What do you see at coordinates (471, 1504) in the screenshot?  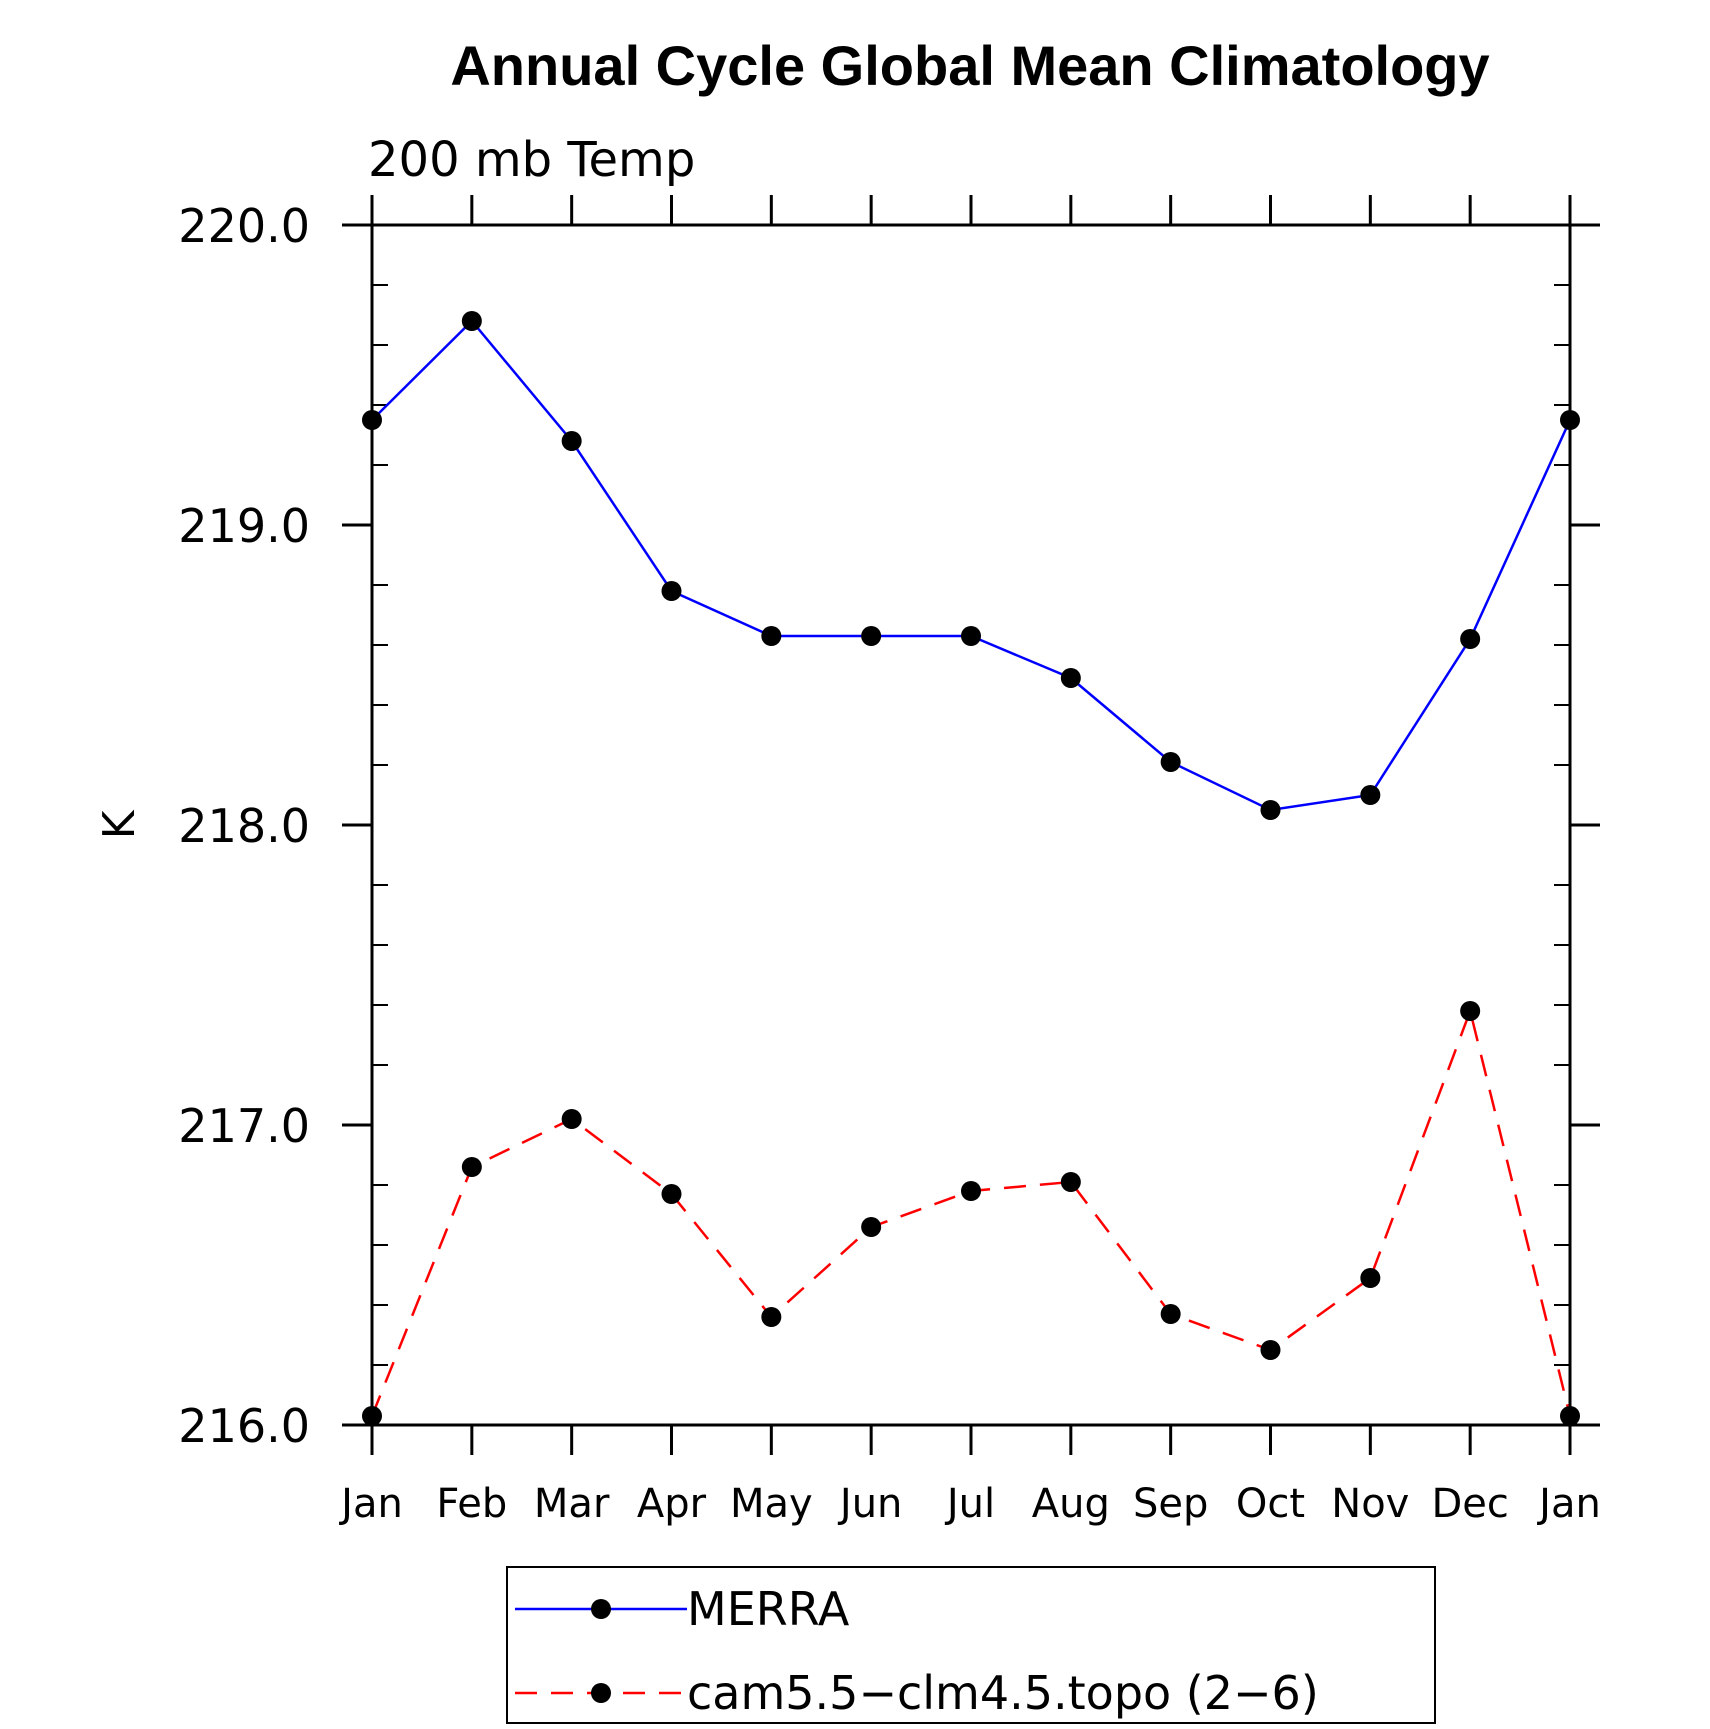 I see `x-tick-label: Feb` at bounding box center [471, 1504].